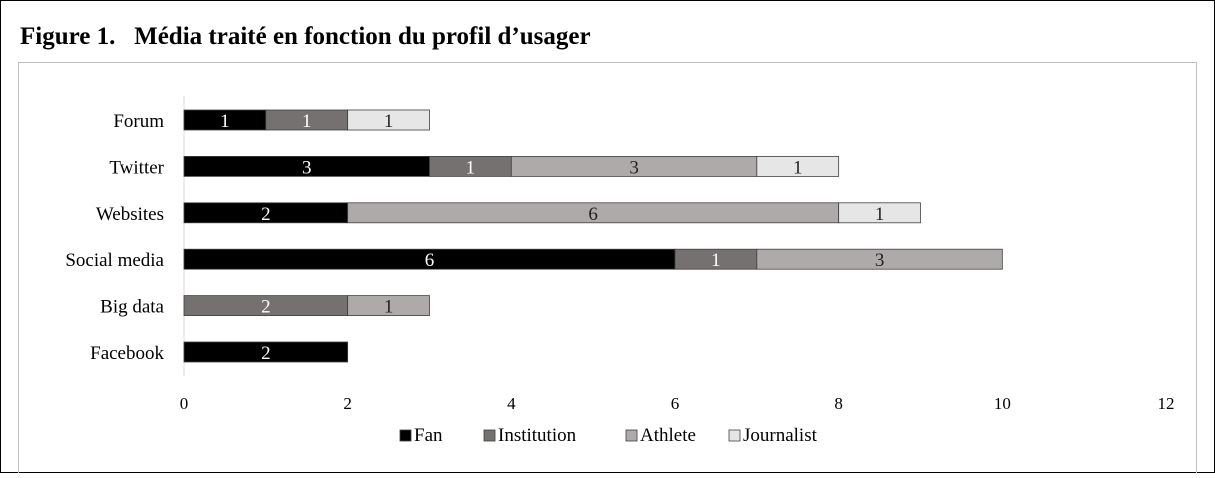 The width and height of the screenshot is (1215, 478). I want to click on legend-label: Journalist, so click(780, 435).